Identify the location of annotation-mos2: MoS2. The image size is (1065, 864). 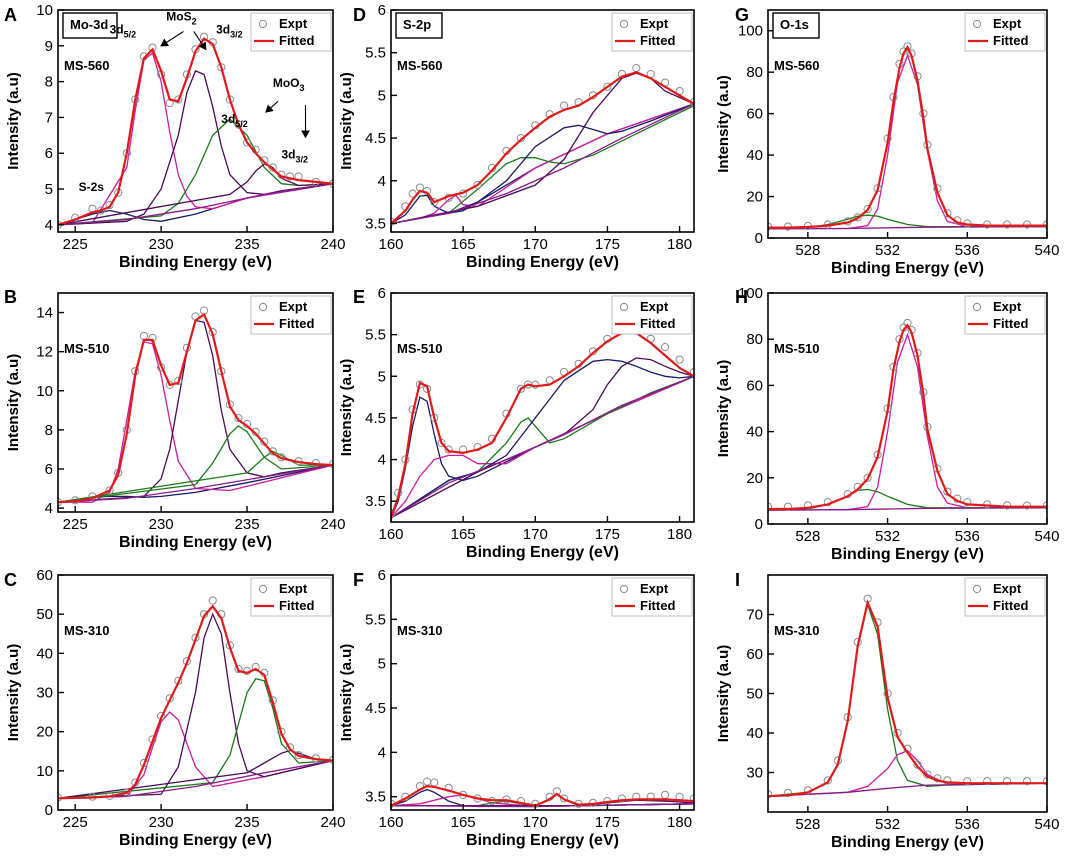
(181, 18).